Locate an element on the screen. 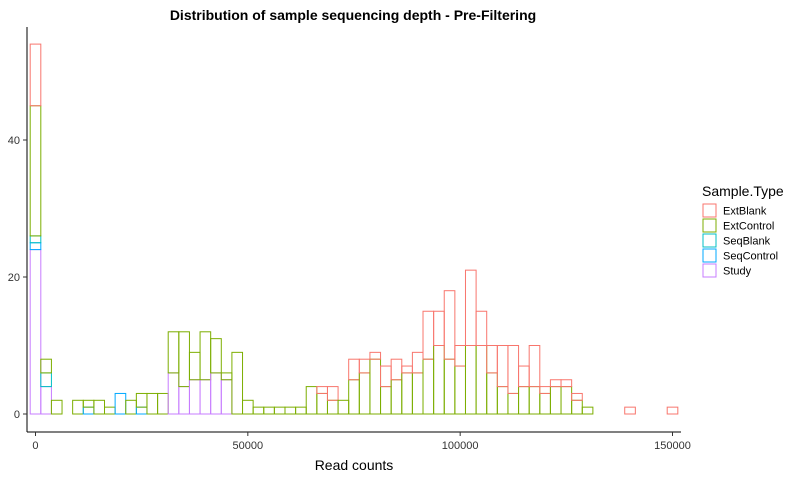  legend-key-seqcontrol is located at coordinates (709, 255).